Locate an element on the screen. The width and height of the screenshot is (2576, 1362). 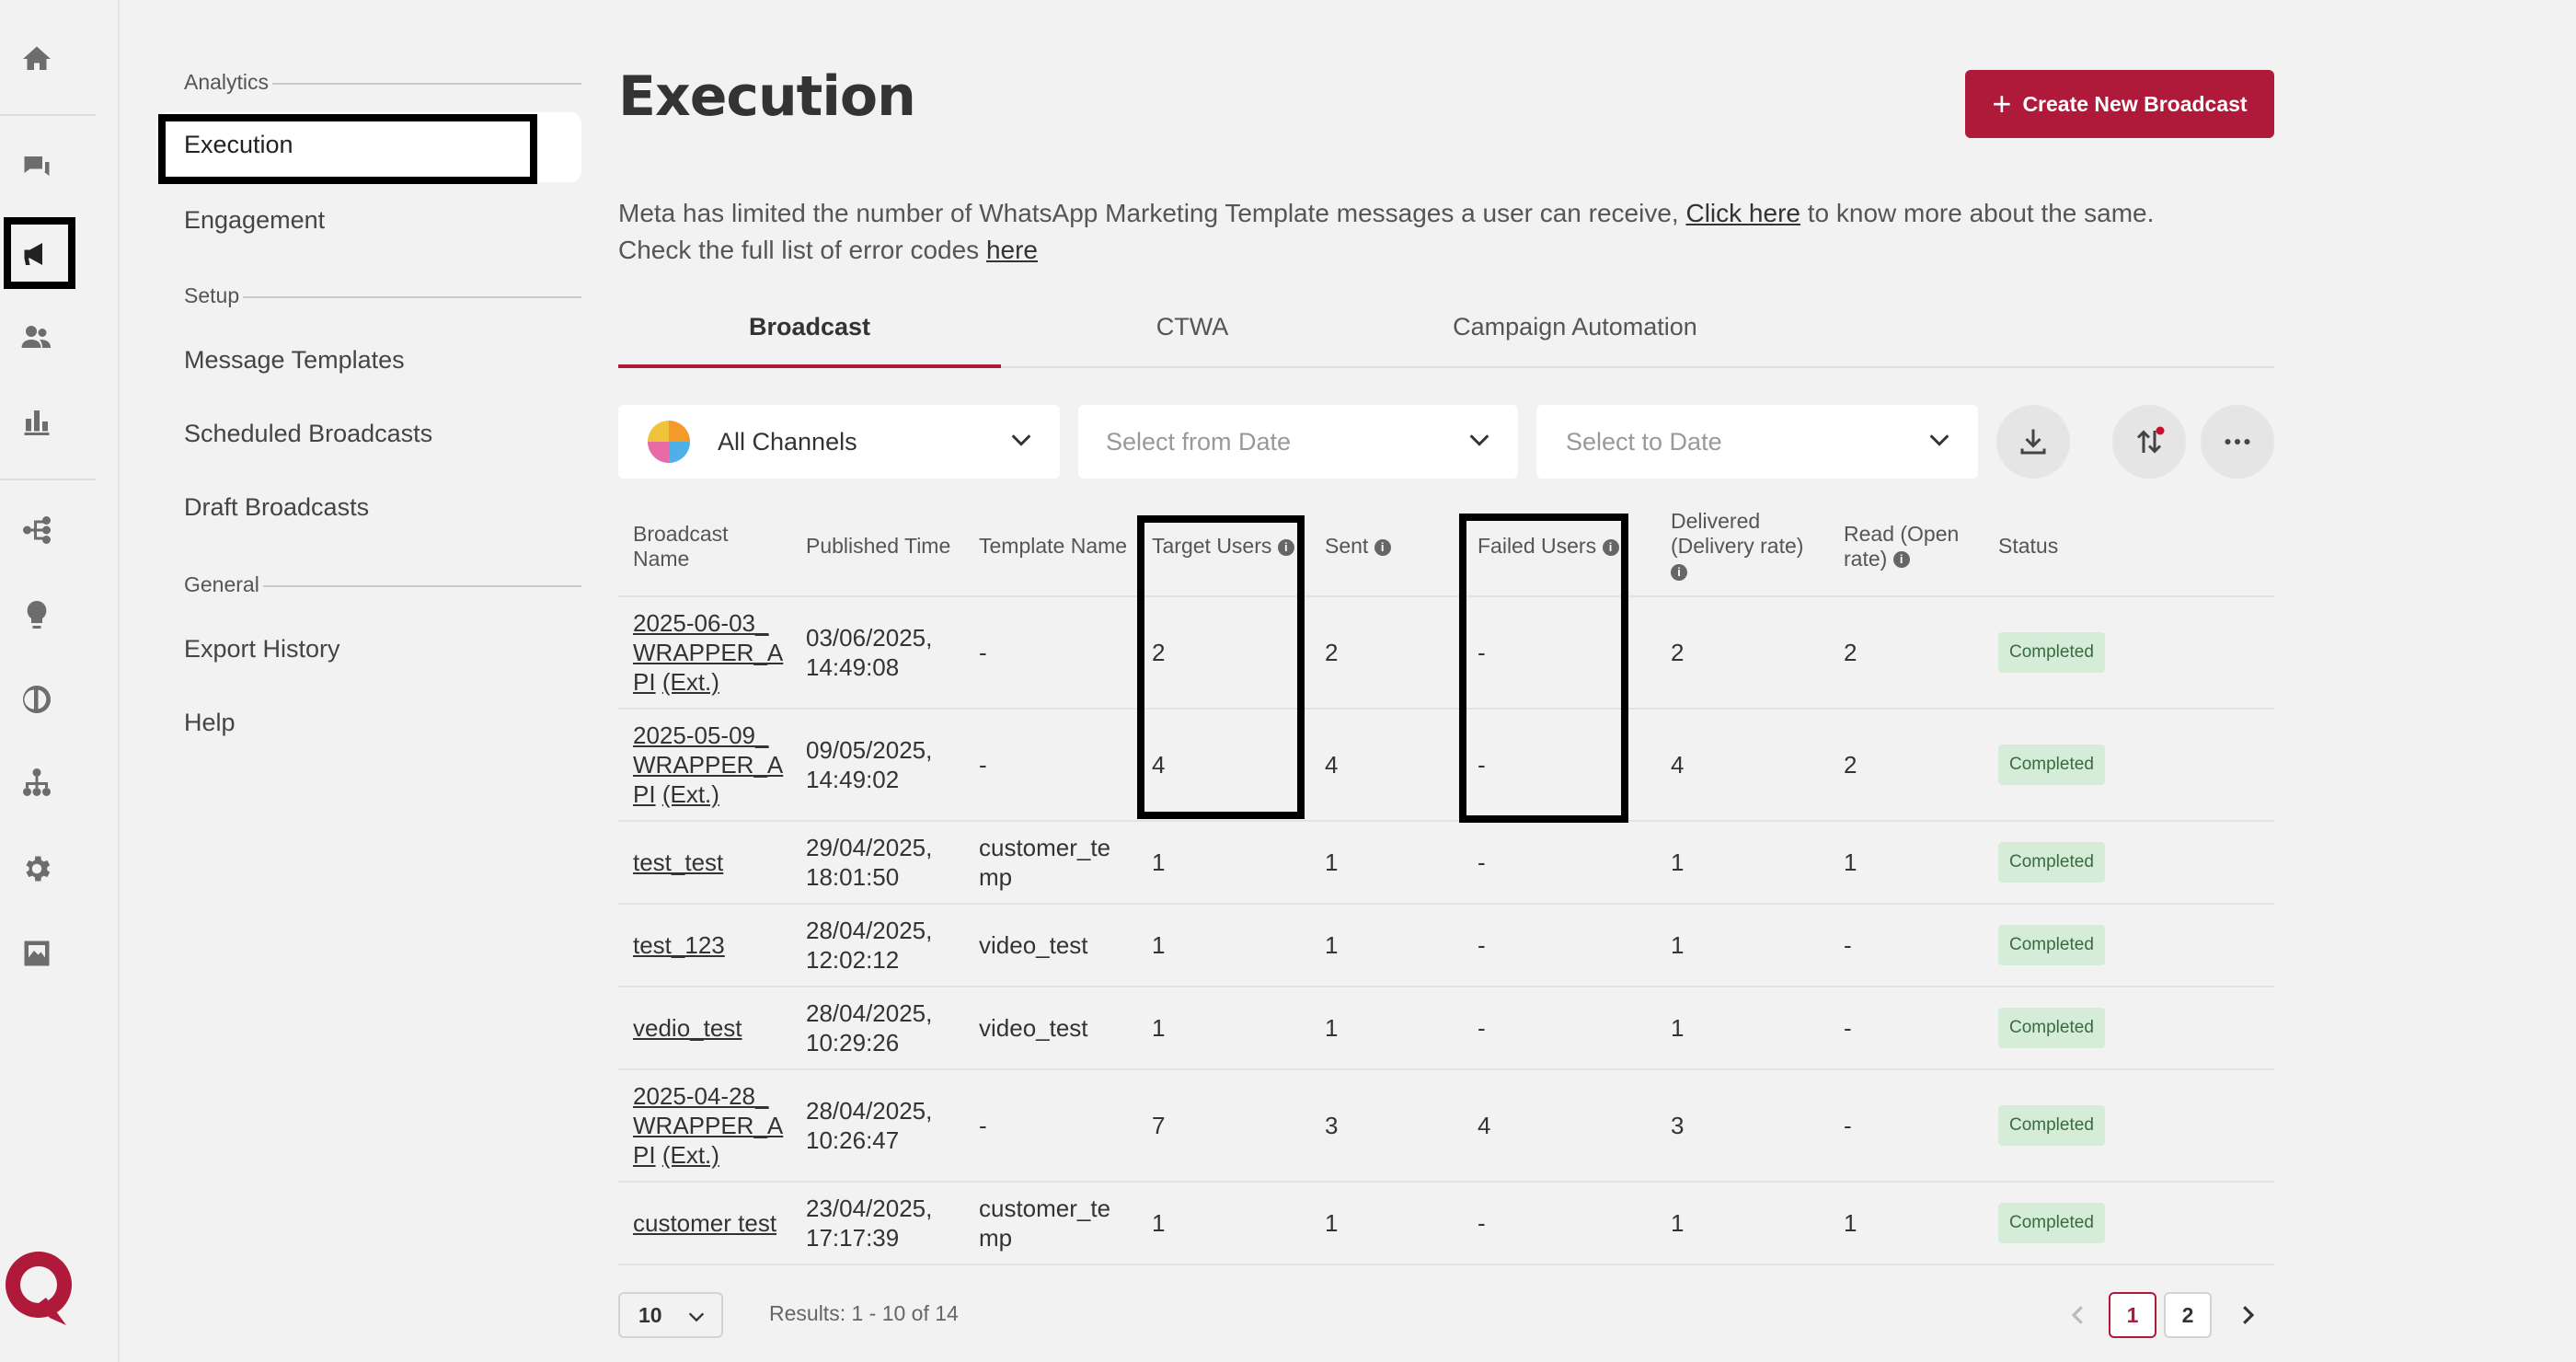
tab-ctwa: CTWA is located at coordinates (1192, 326).